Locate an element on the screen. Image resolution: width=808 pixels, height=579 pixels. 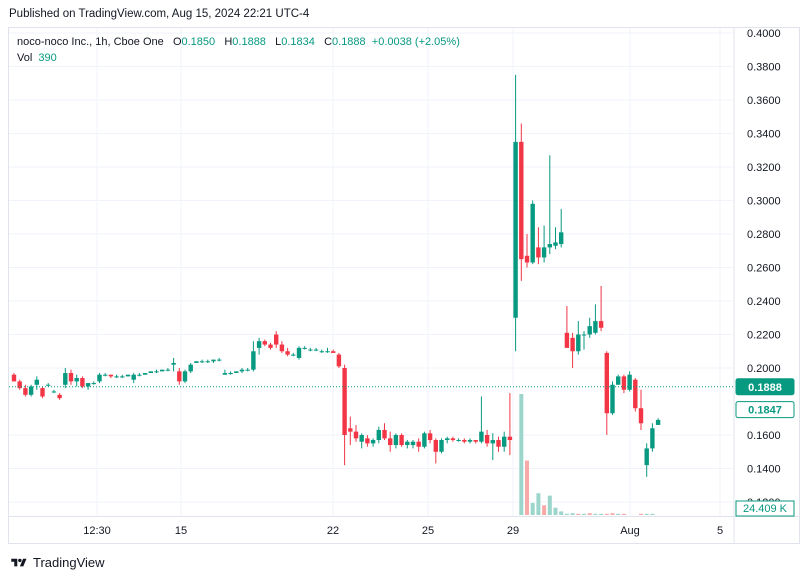
y-tick-label: 0.3200 is located at coordinates (764, 168).